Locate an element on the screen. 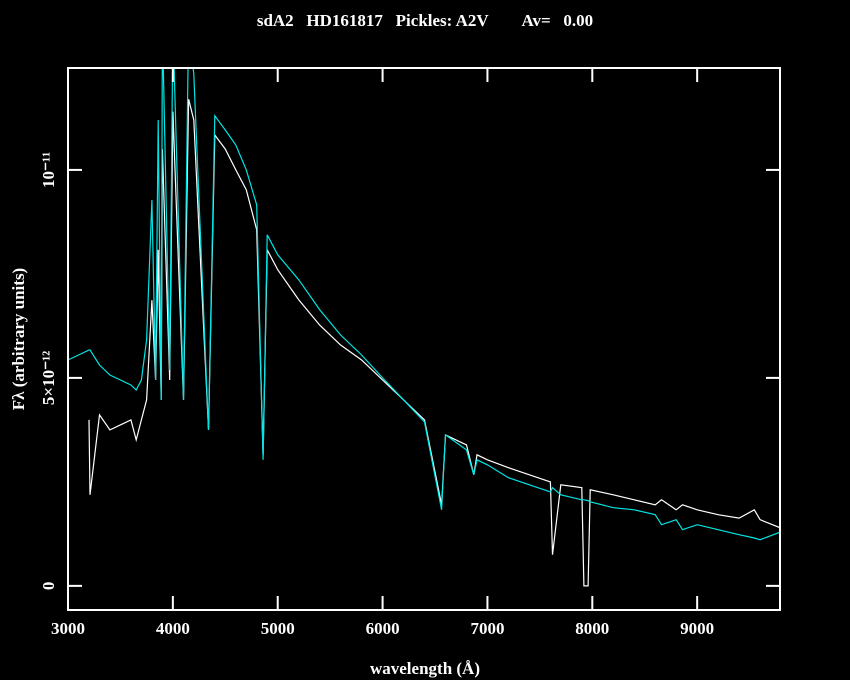 This screenshot has width=850, height=680. chart-title: sdA2 HD161817 Pickles: A2V Av= 0.00 is located at coordinates (425, 20).